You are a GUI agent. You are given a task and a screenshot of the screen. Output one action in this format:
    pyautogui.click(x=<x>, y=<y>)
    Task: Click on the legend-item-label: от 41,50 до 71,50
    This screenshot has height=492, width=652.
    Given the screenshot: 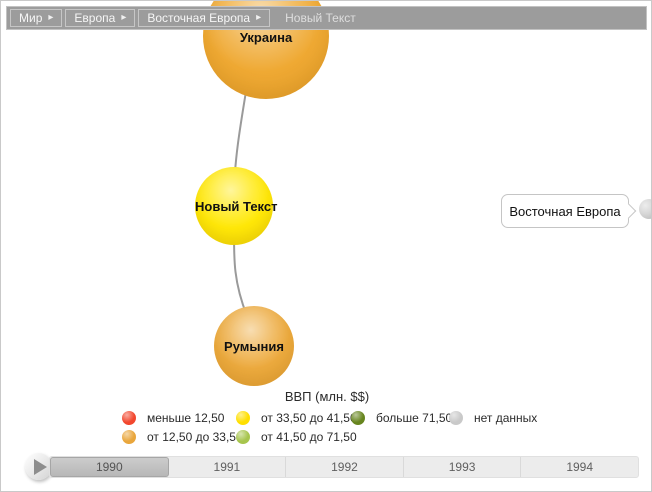 What is the action you would take?
    pyautogui.click(x=309, y=437)
    